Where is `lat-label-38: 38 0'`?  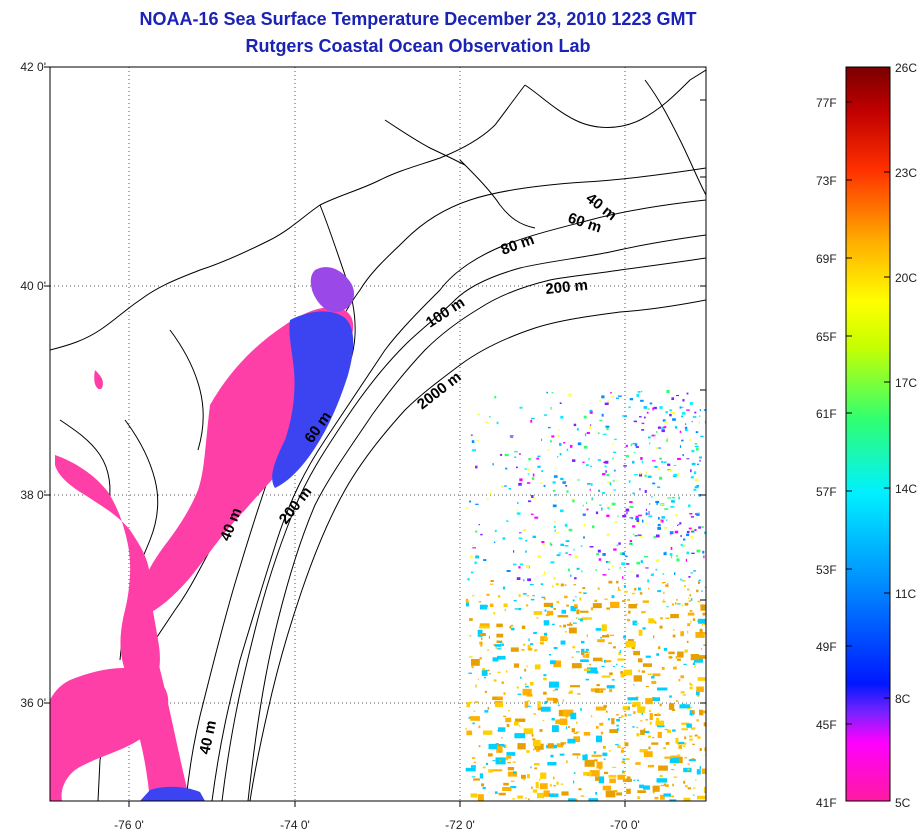
lat-label-38: 38 0' is located at coordinates (33, 495).